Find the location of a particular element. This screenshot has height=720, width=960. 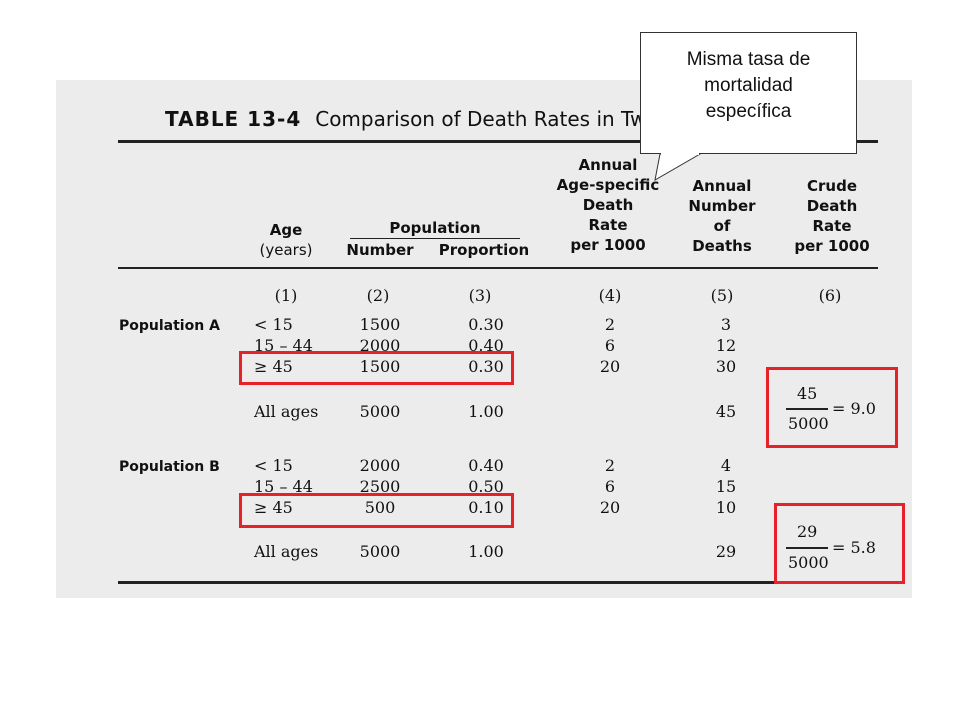

header-crude-4: per 1000 is located at coordinates (832, 246).